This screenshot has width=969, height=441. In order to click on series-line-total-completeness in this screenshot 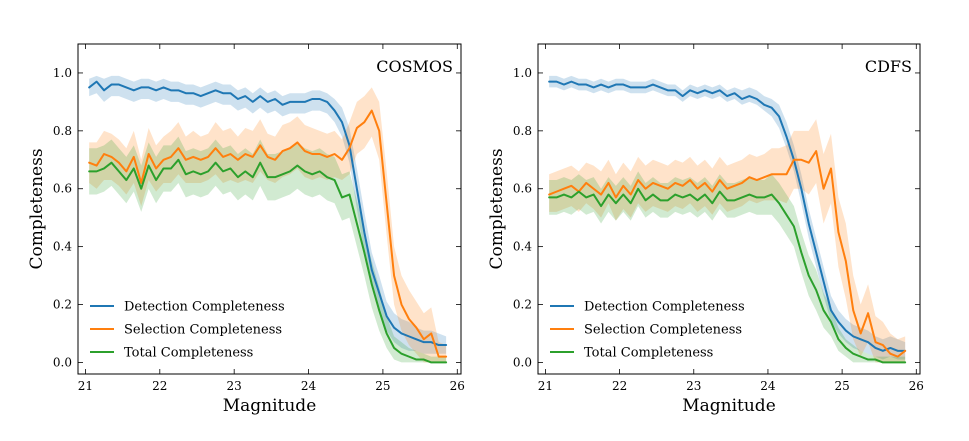, I will do `click(727, 275)`.